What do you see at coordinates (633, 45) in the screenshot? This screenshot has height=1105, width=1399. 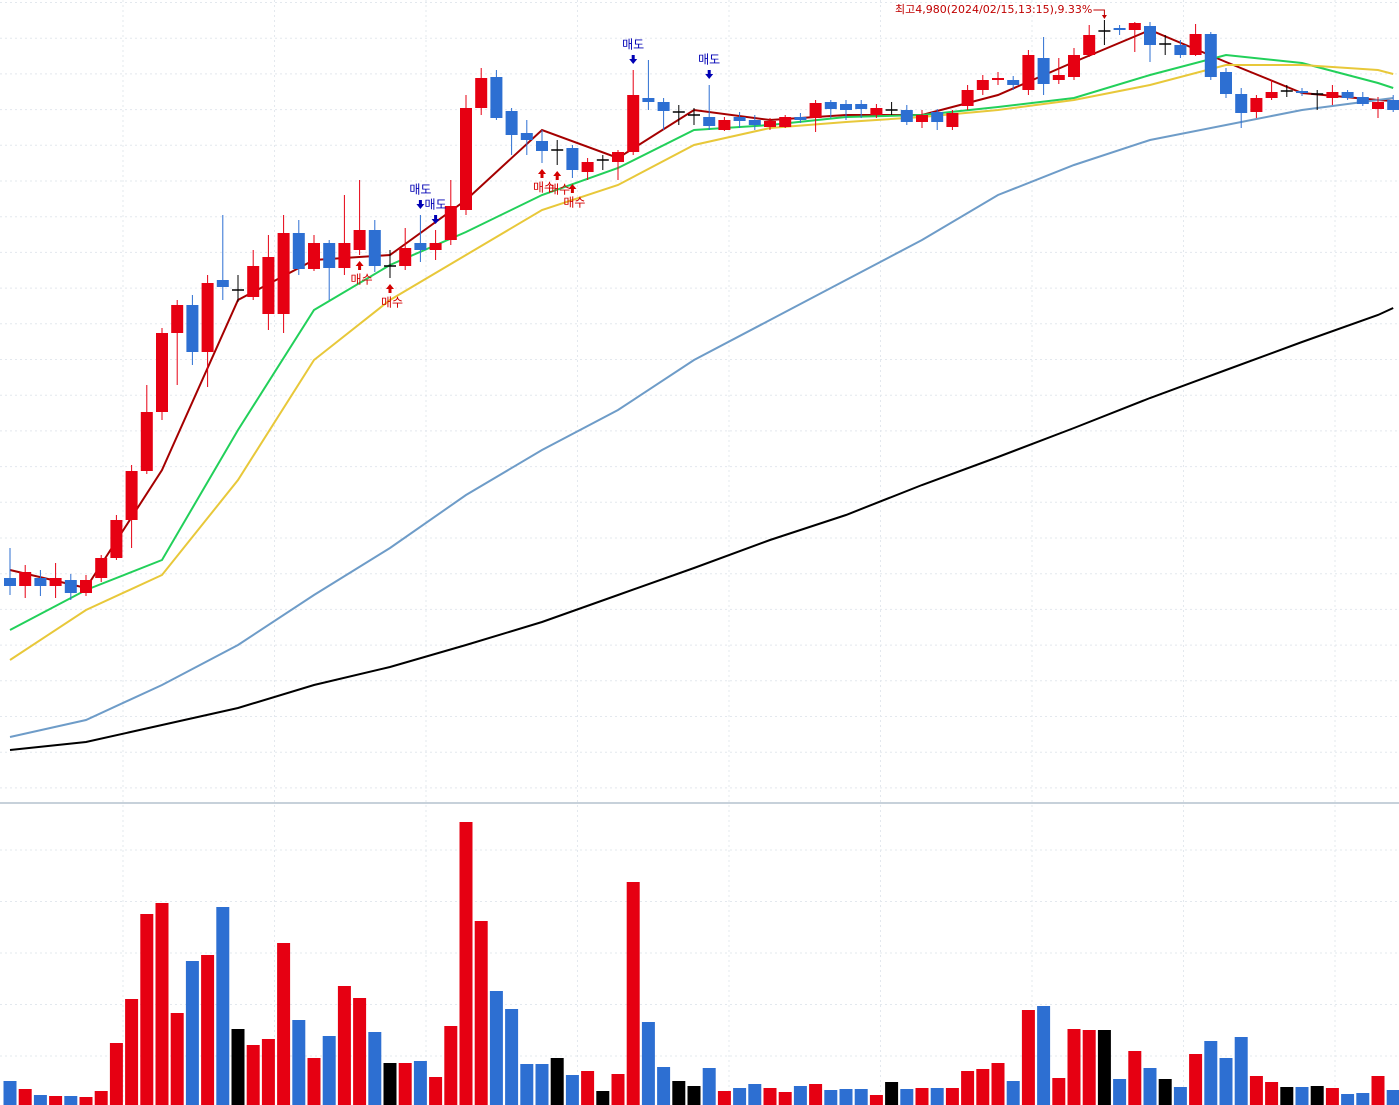 I see `sell-label: 매도` at bounding box center [633, 45].